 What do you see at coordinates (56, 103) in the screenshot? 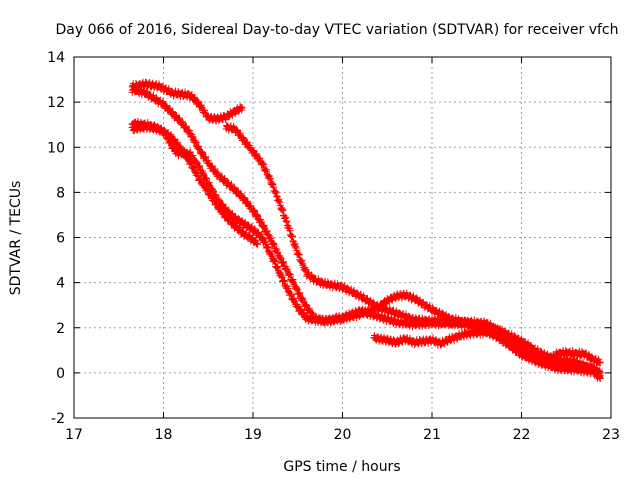
I see `y-tick-label: 12` at bounding box center [56, 103].